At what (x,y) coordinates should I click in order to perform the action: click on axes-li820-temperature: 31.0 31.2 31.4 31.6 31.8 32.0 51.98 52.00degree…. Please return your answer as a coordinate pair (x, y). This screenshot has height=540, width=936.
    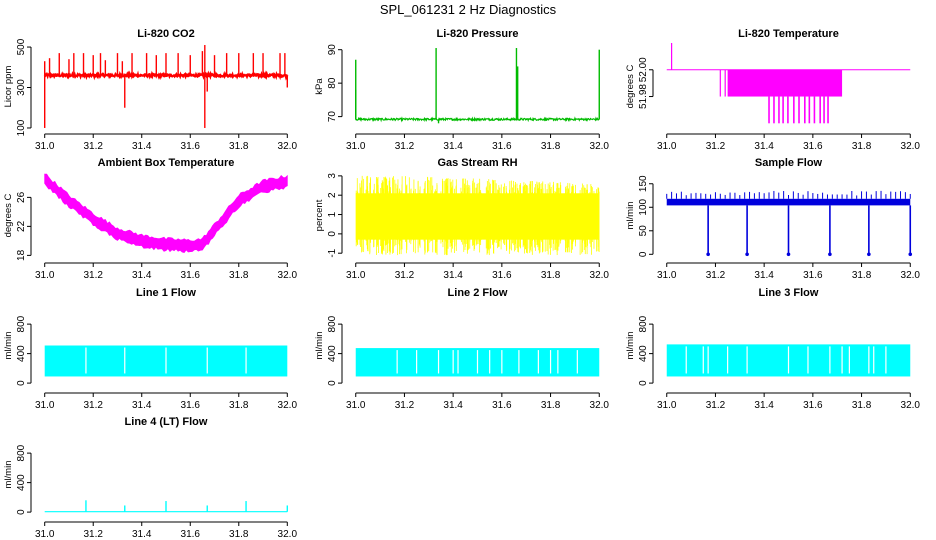
    Looking at the image, I should click on (772, 104).